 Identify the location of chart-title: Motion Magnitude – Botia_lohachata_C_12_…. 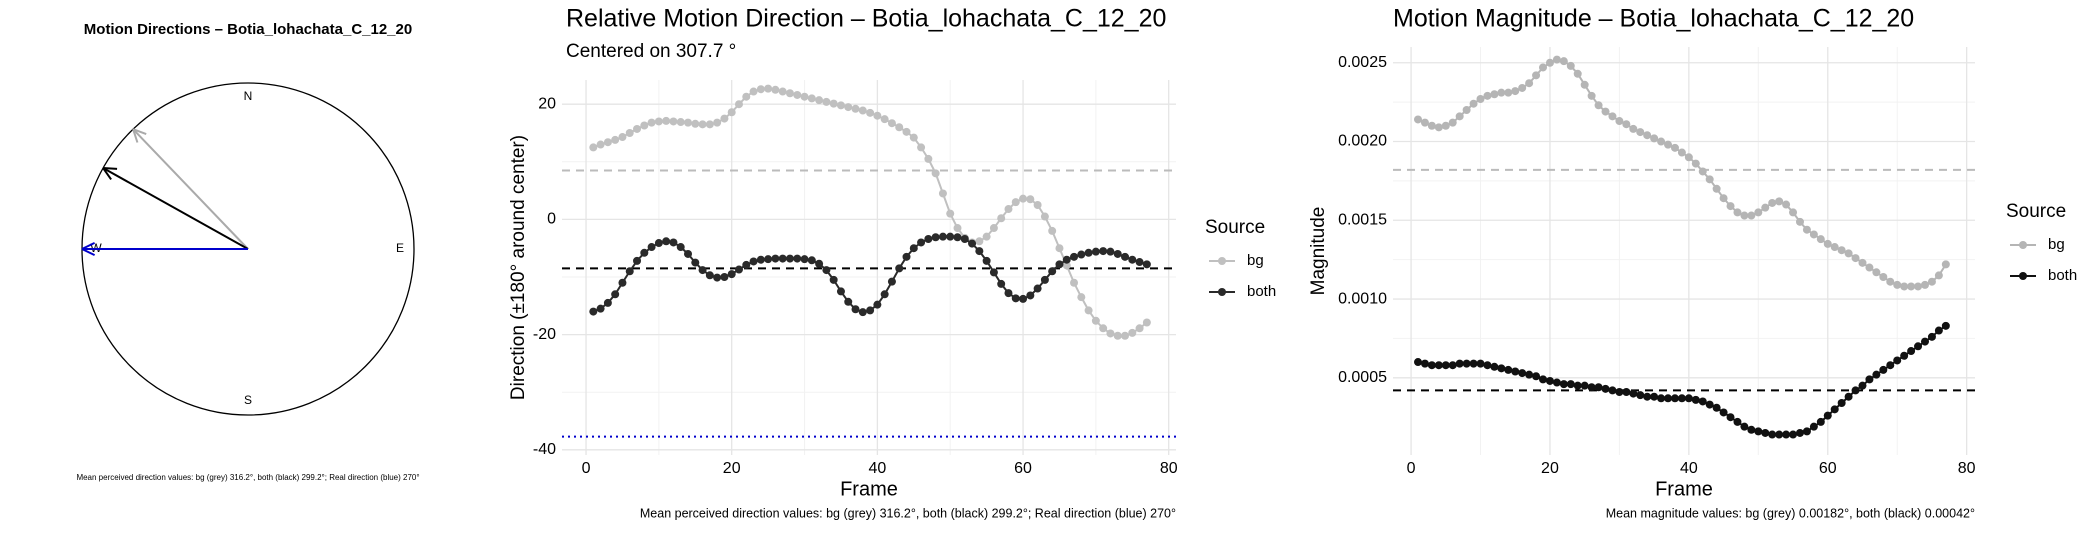
(1653, 19).